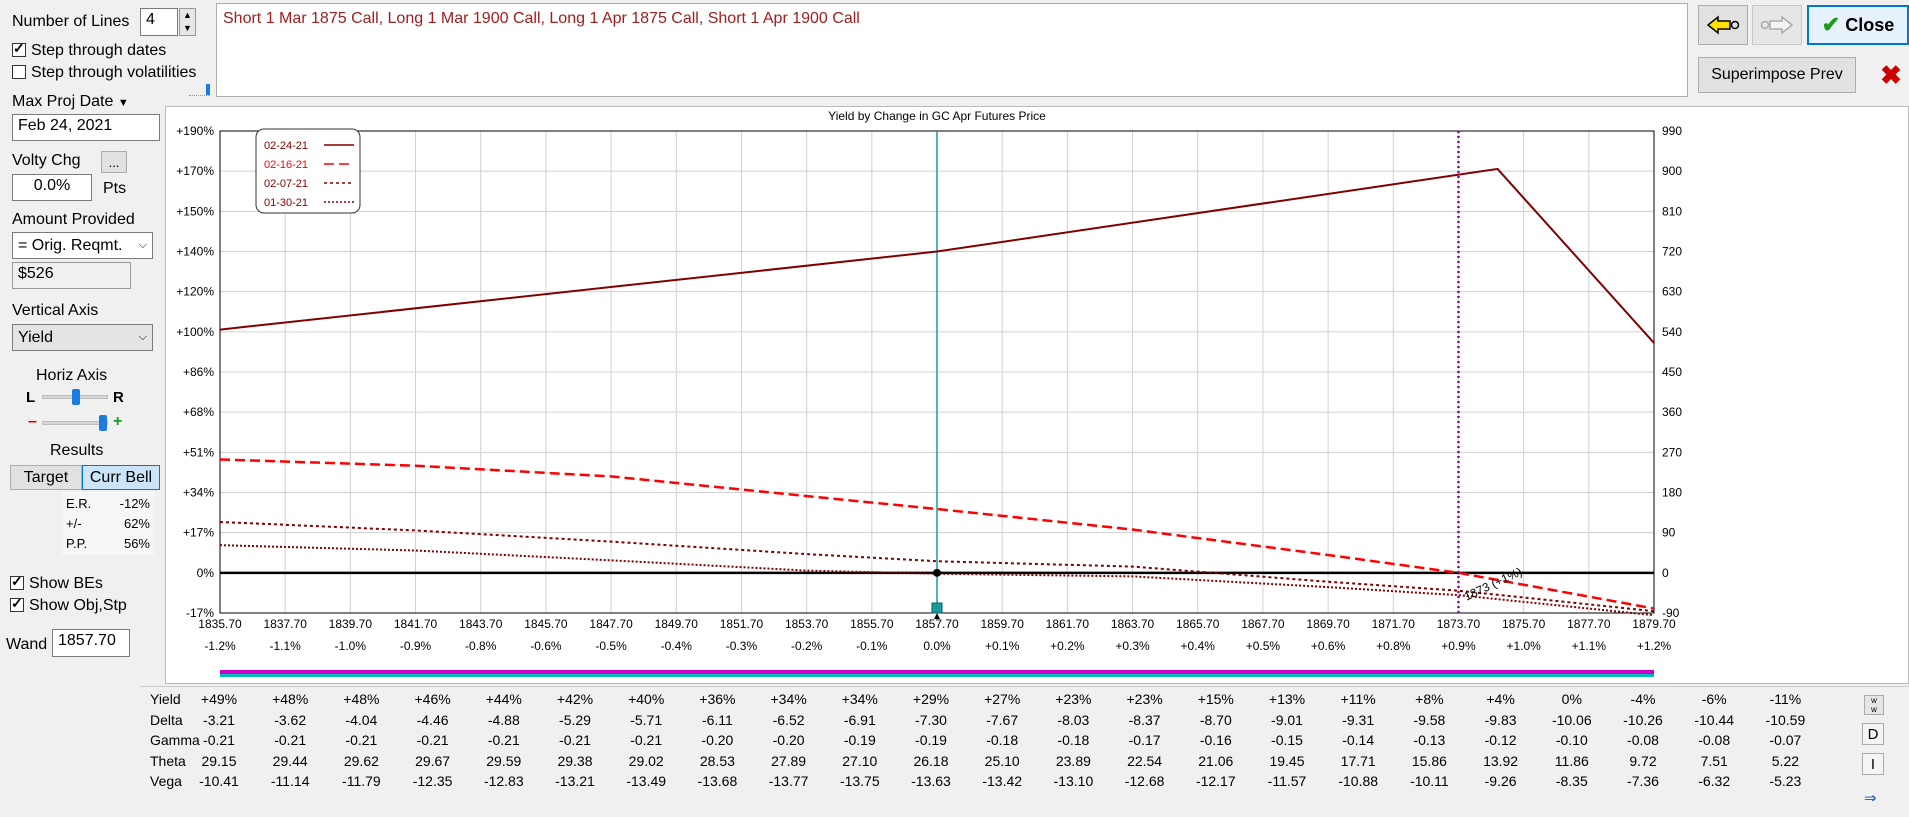 This screenshot has height=817, width=1909. What do you see at coordinates (1144, 699) in the screenshot?
I see `table-cell: +23%` at bounding box center [1144, 699].